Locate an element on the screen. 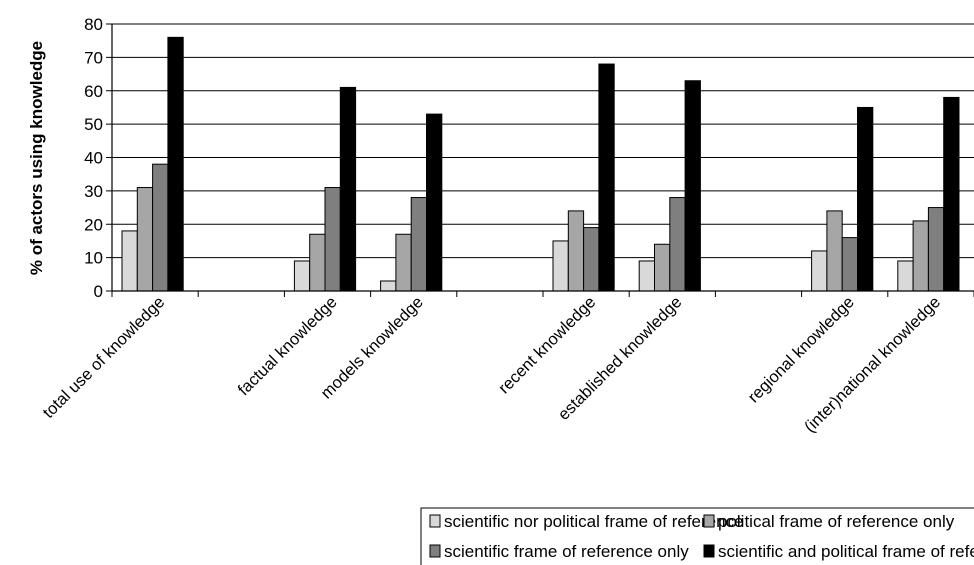 This screenshot has height=565, width=974. y-tick-label: 80 is located at coordinates (93, 24).